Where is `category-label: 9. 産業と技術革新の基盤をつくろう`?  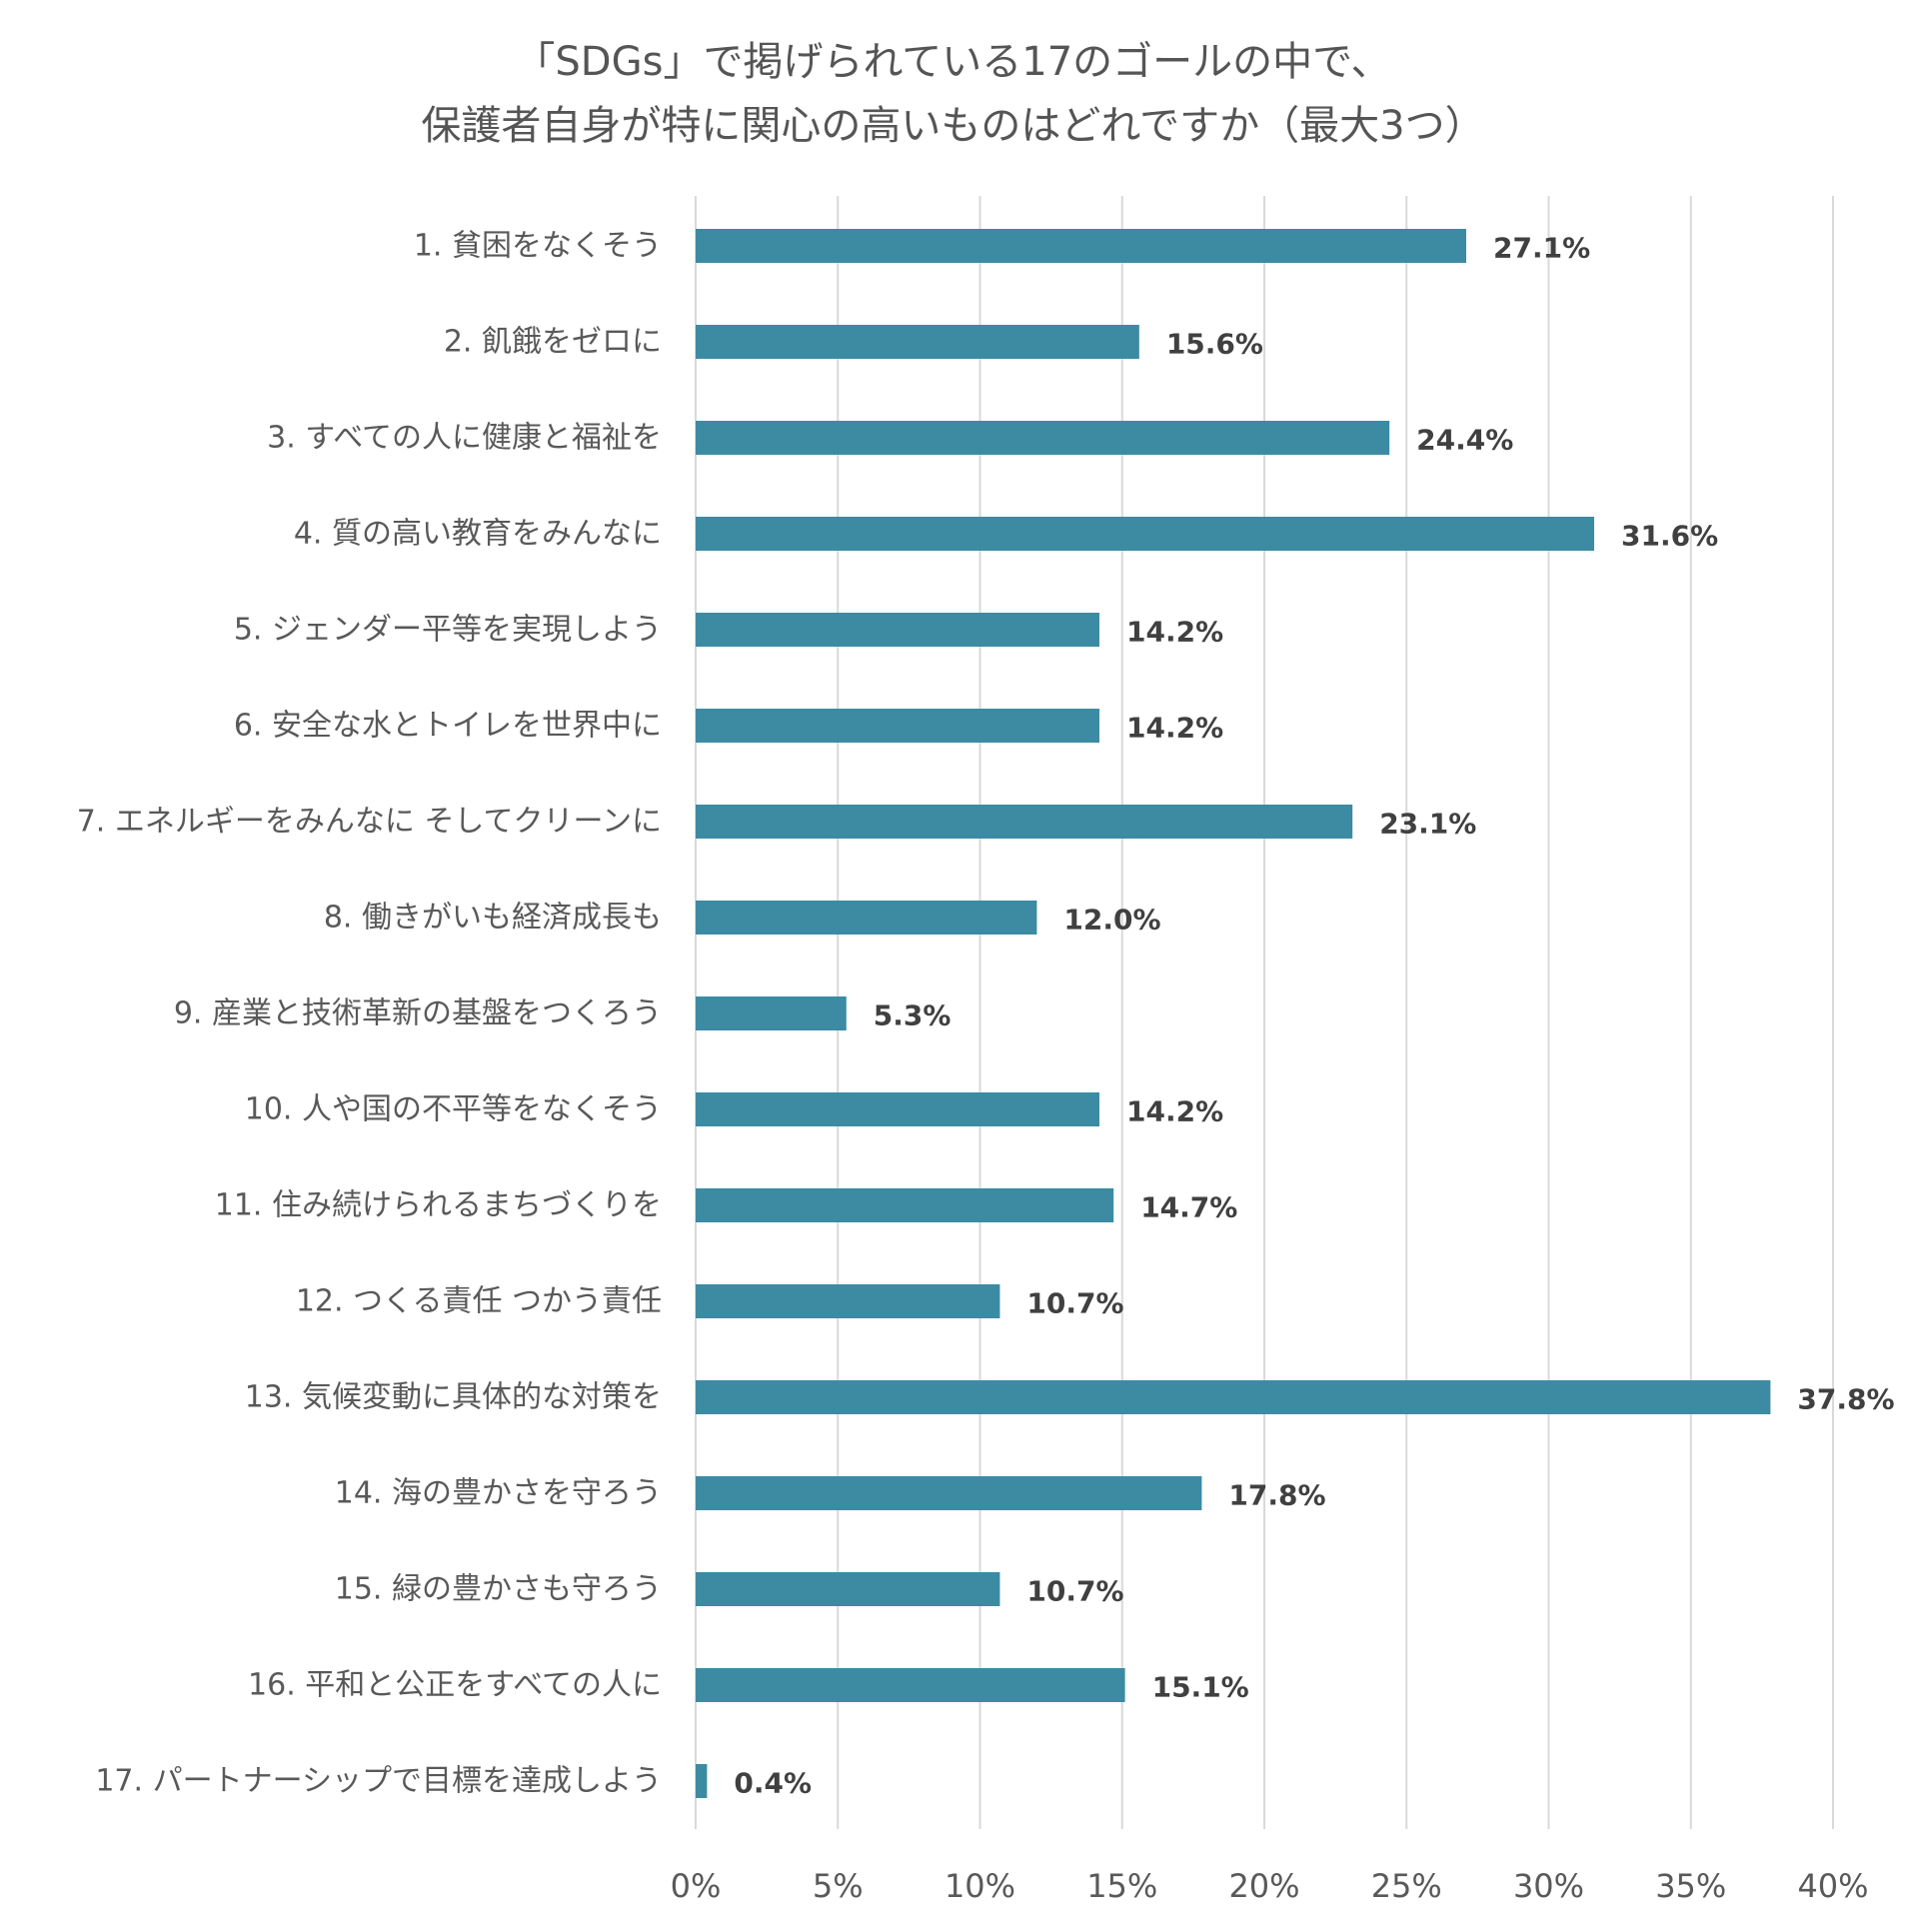 category-label: 9. 産業と技術革新の基盤をつくろう is located at coordinates (418, 1013).